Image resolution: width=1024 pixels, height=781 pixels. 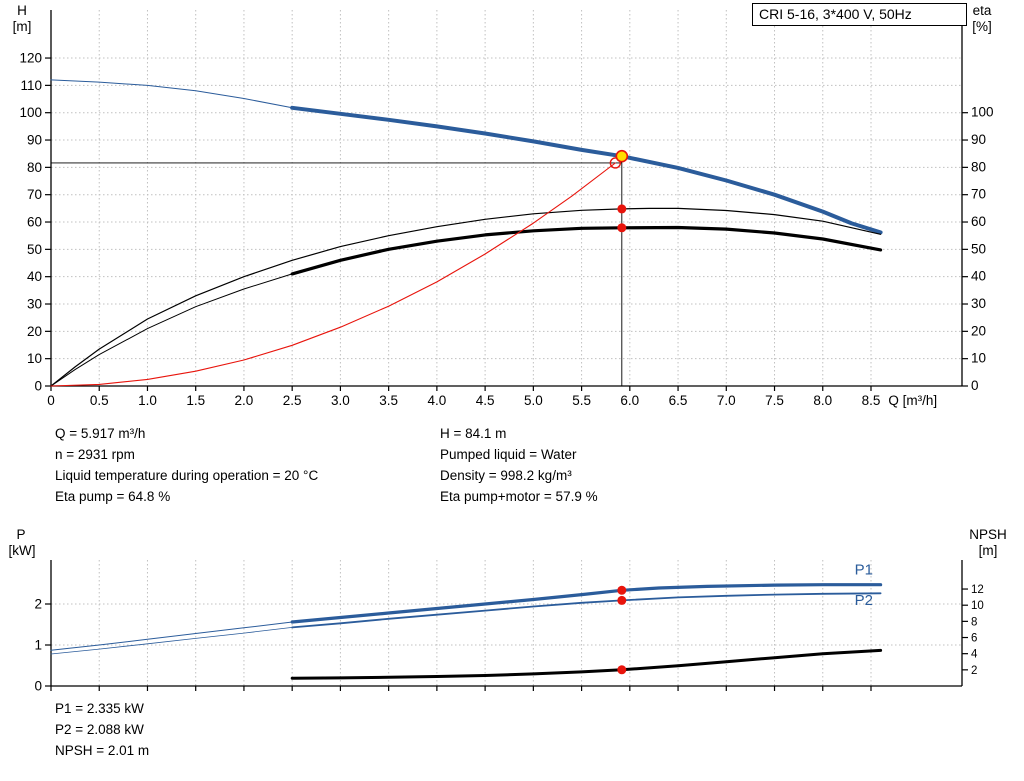 I want to click on left-tick-label: 2, so click(x=38, y=604).